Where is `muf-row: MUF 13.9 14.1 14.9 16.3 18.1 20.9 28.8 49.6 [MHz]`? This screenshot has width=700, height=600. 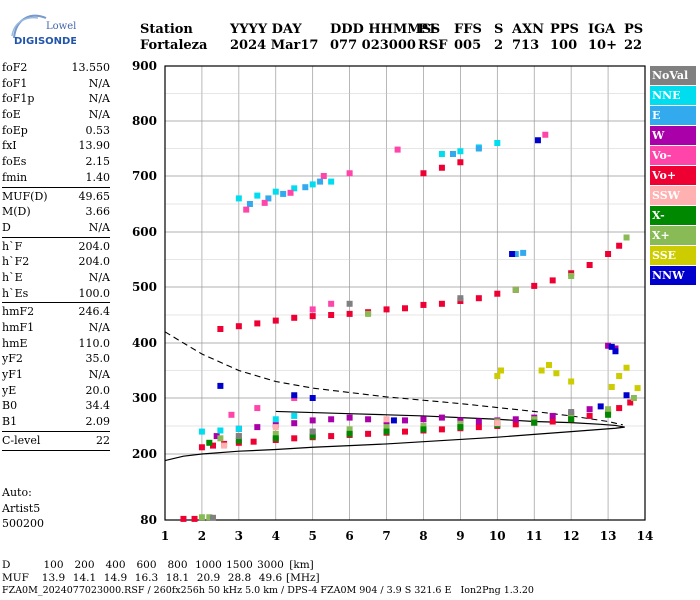 muf-row: MUF 13.9 14.1 14.9 16.3 18.1 20.9 28.8 49.6 [MHz] is located at coordinates (161, 578).